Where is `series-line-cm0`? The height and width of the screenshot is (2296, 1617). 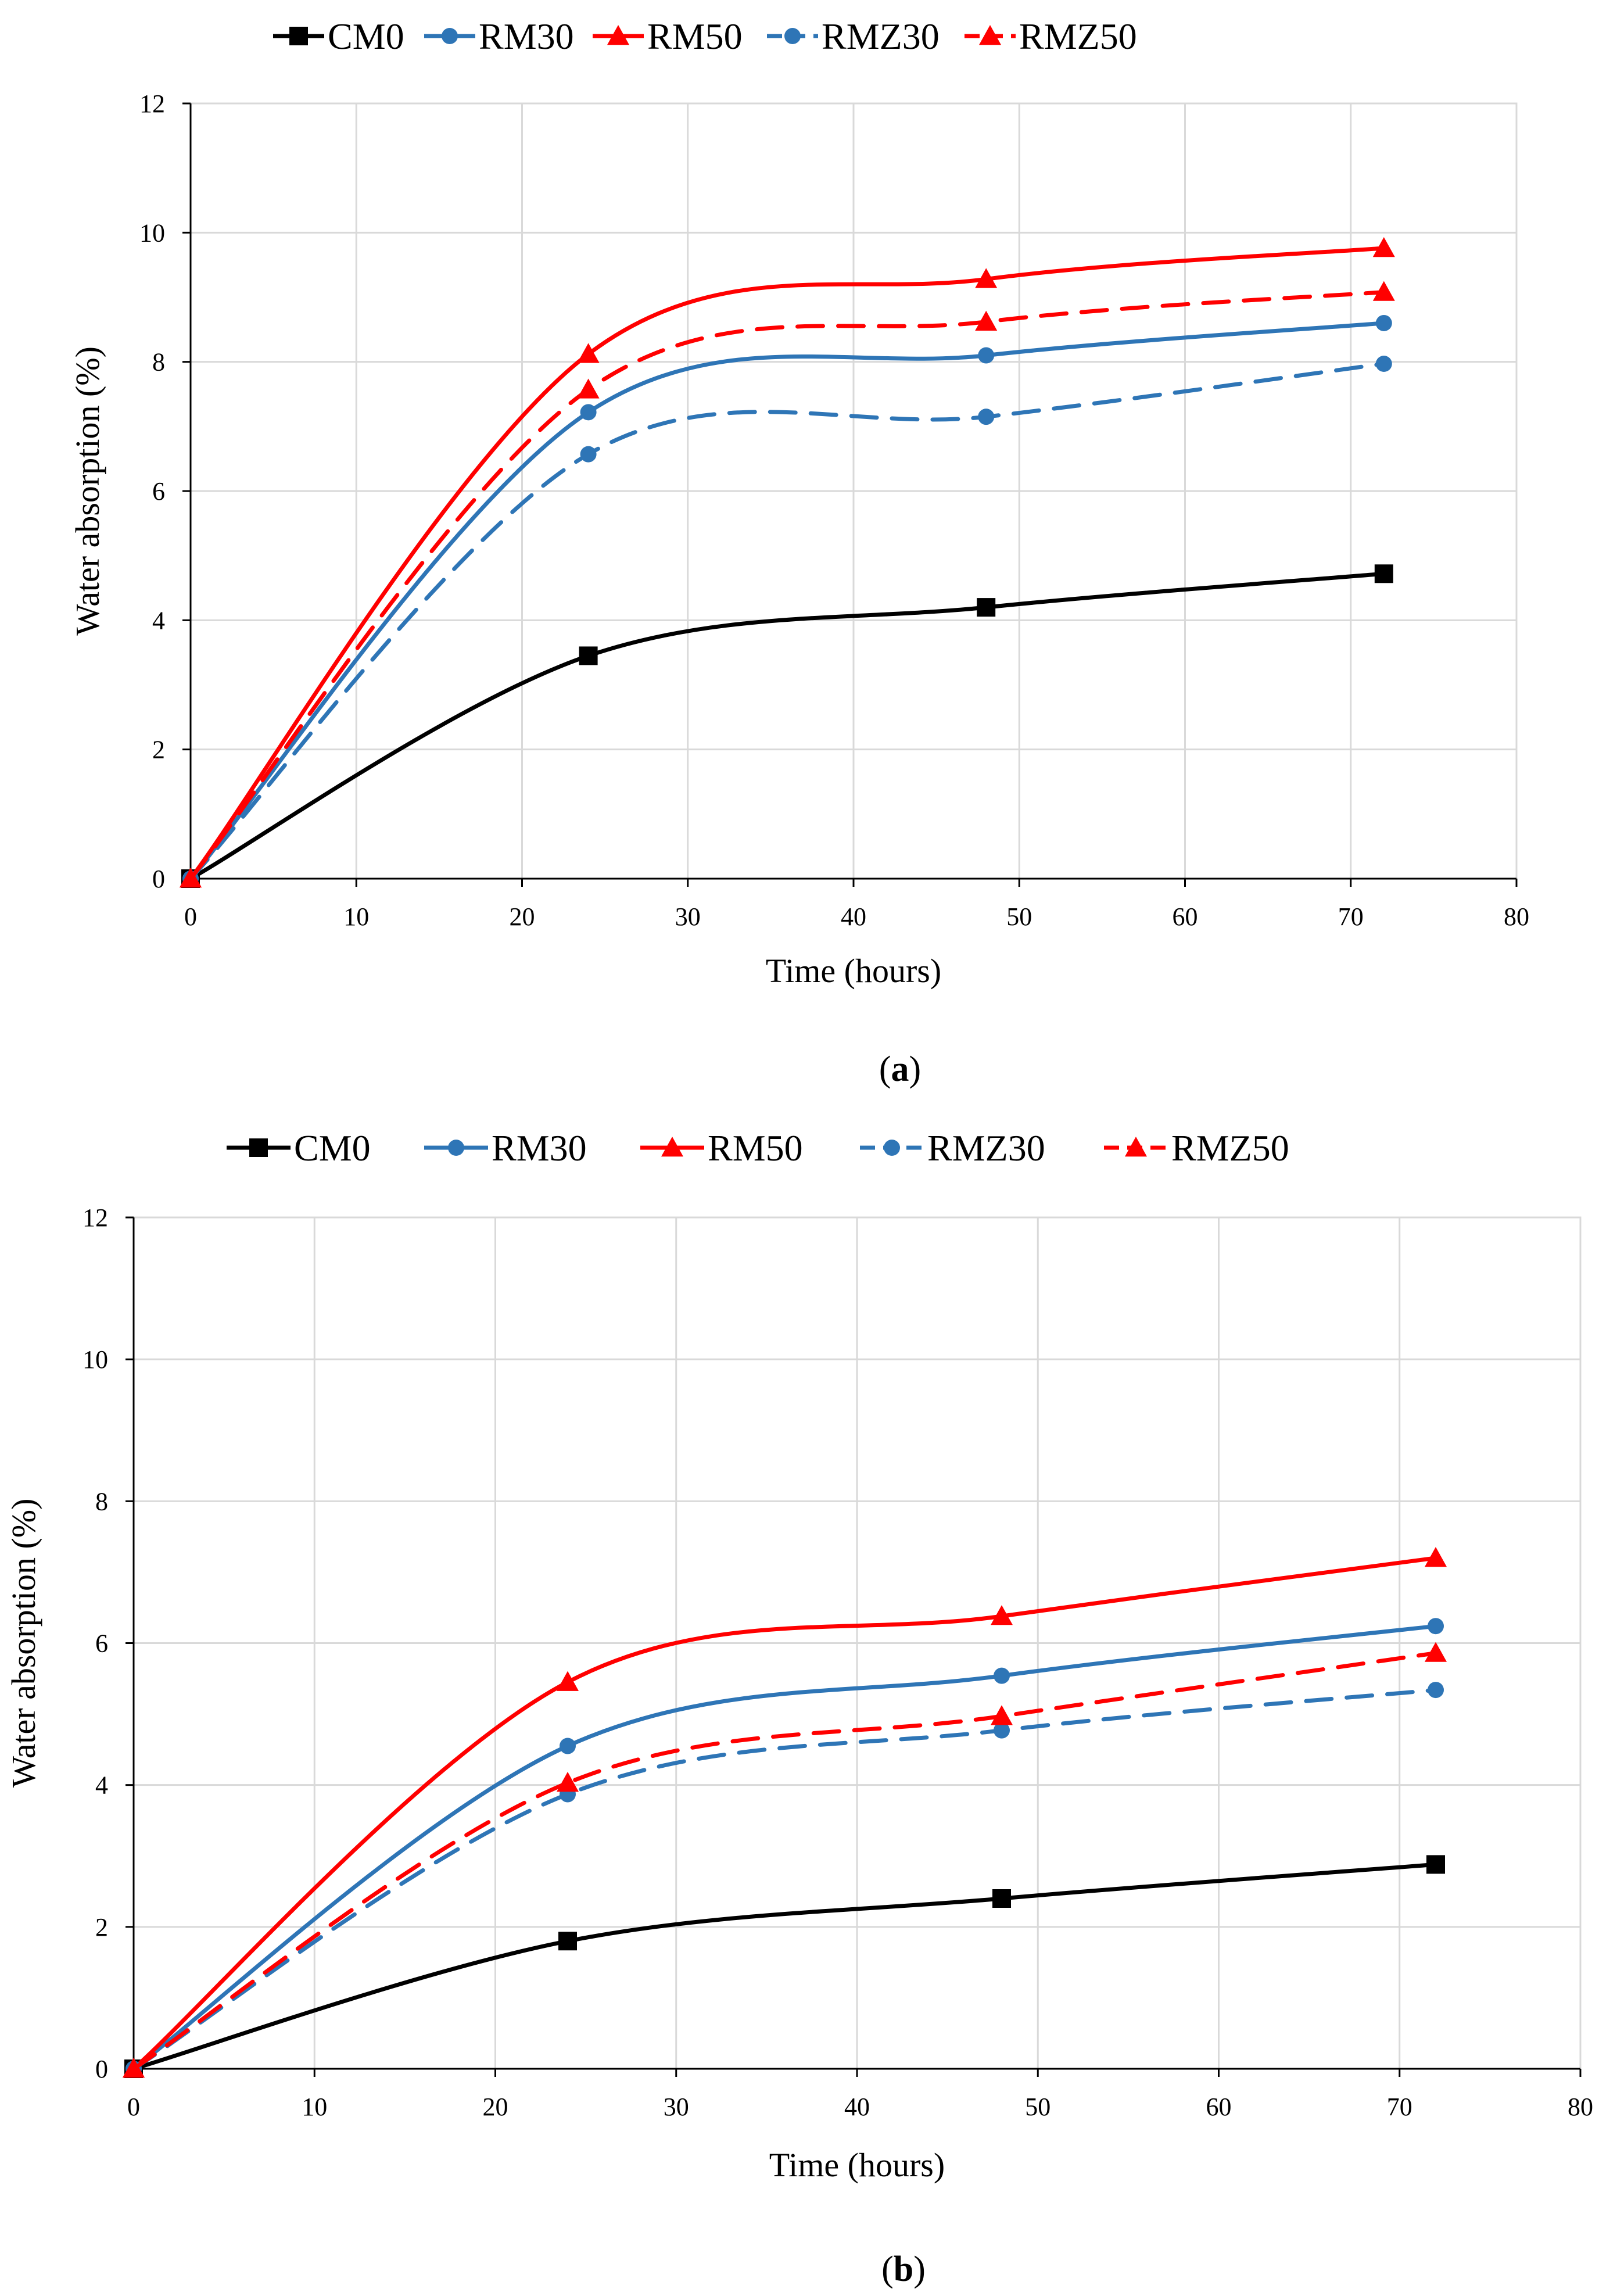
series-line-cm0 is located at coordinates (787, 726).